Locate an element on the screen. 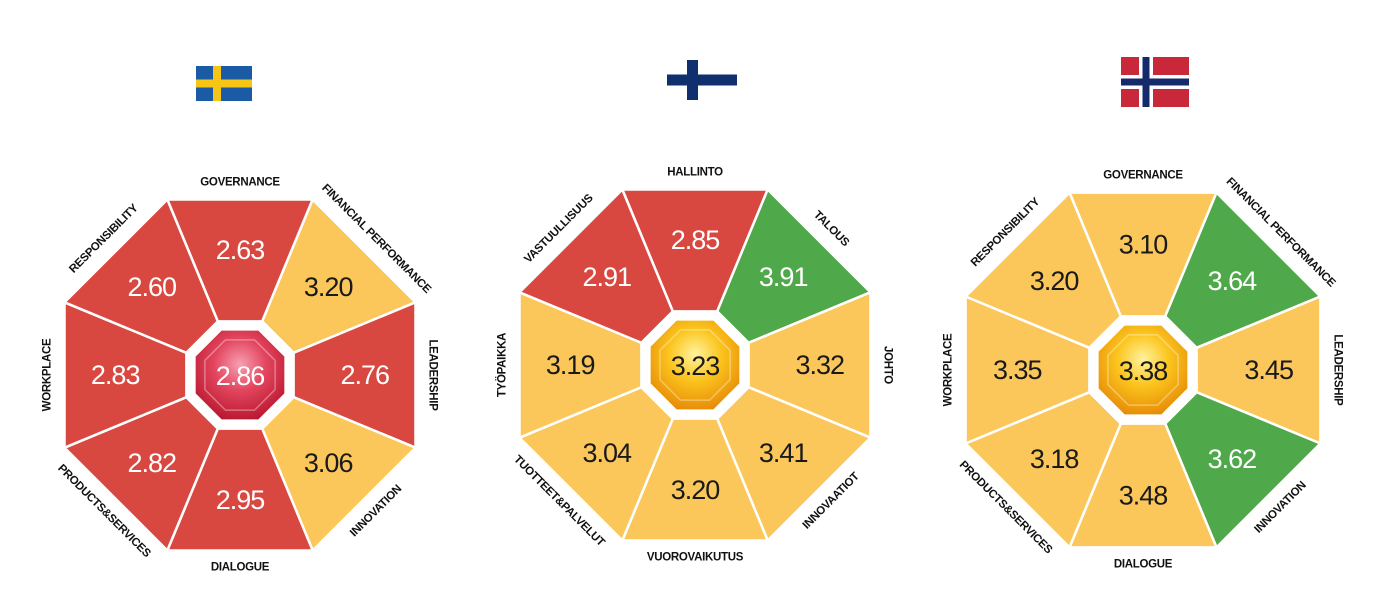 Image resolution: width=1379 pixels, height=612 pixels. value-dialogue: 3.48 is located at coordinates (1143, 496).